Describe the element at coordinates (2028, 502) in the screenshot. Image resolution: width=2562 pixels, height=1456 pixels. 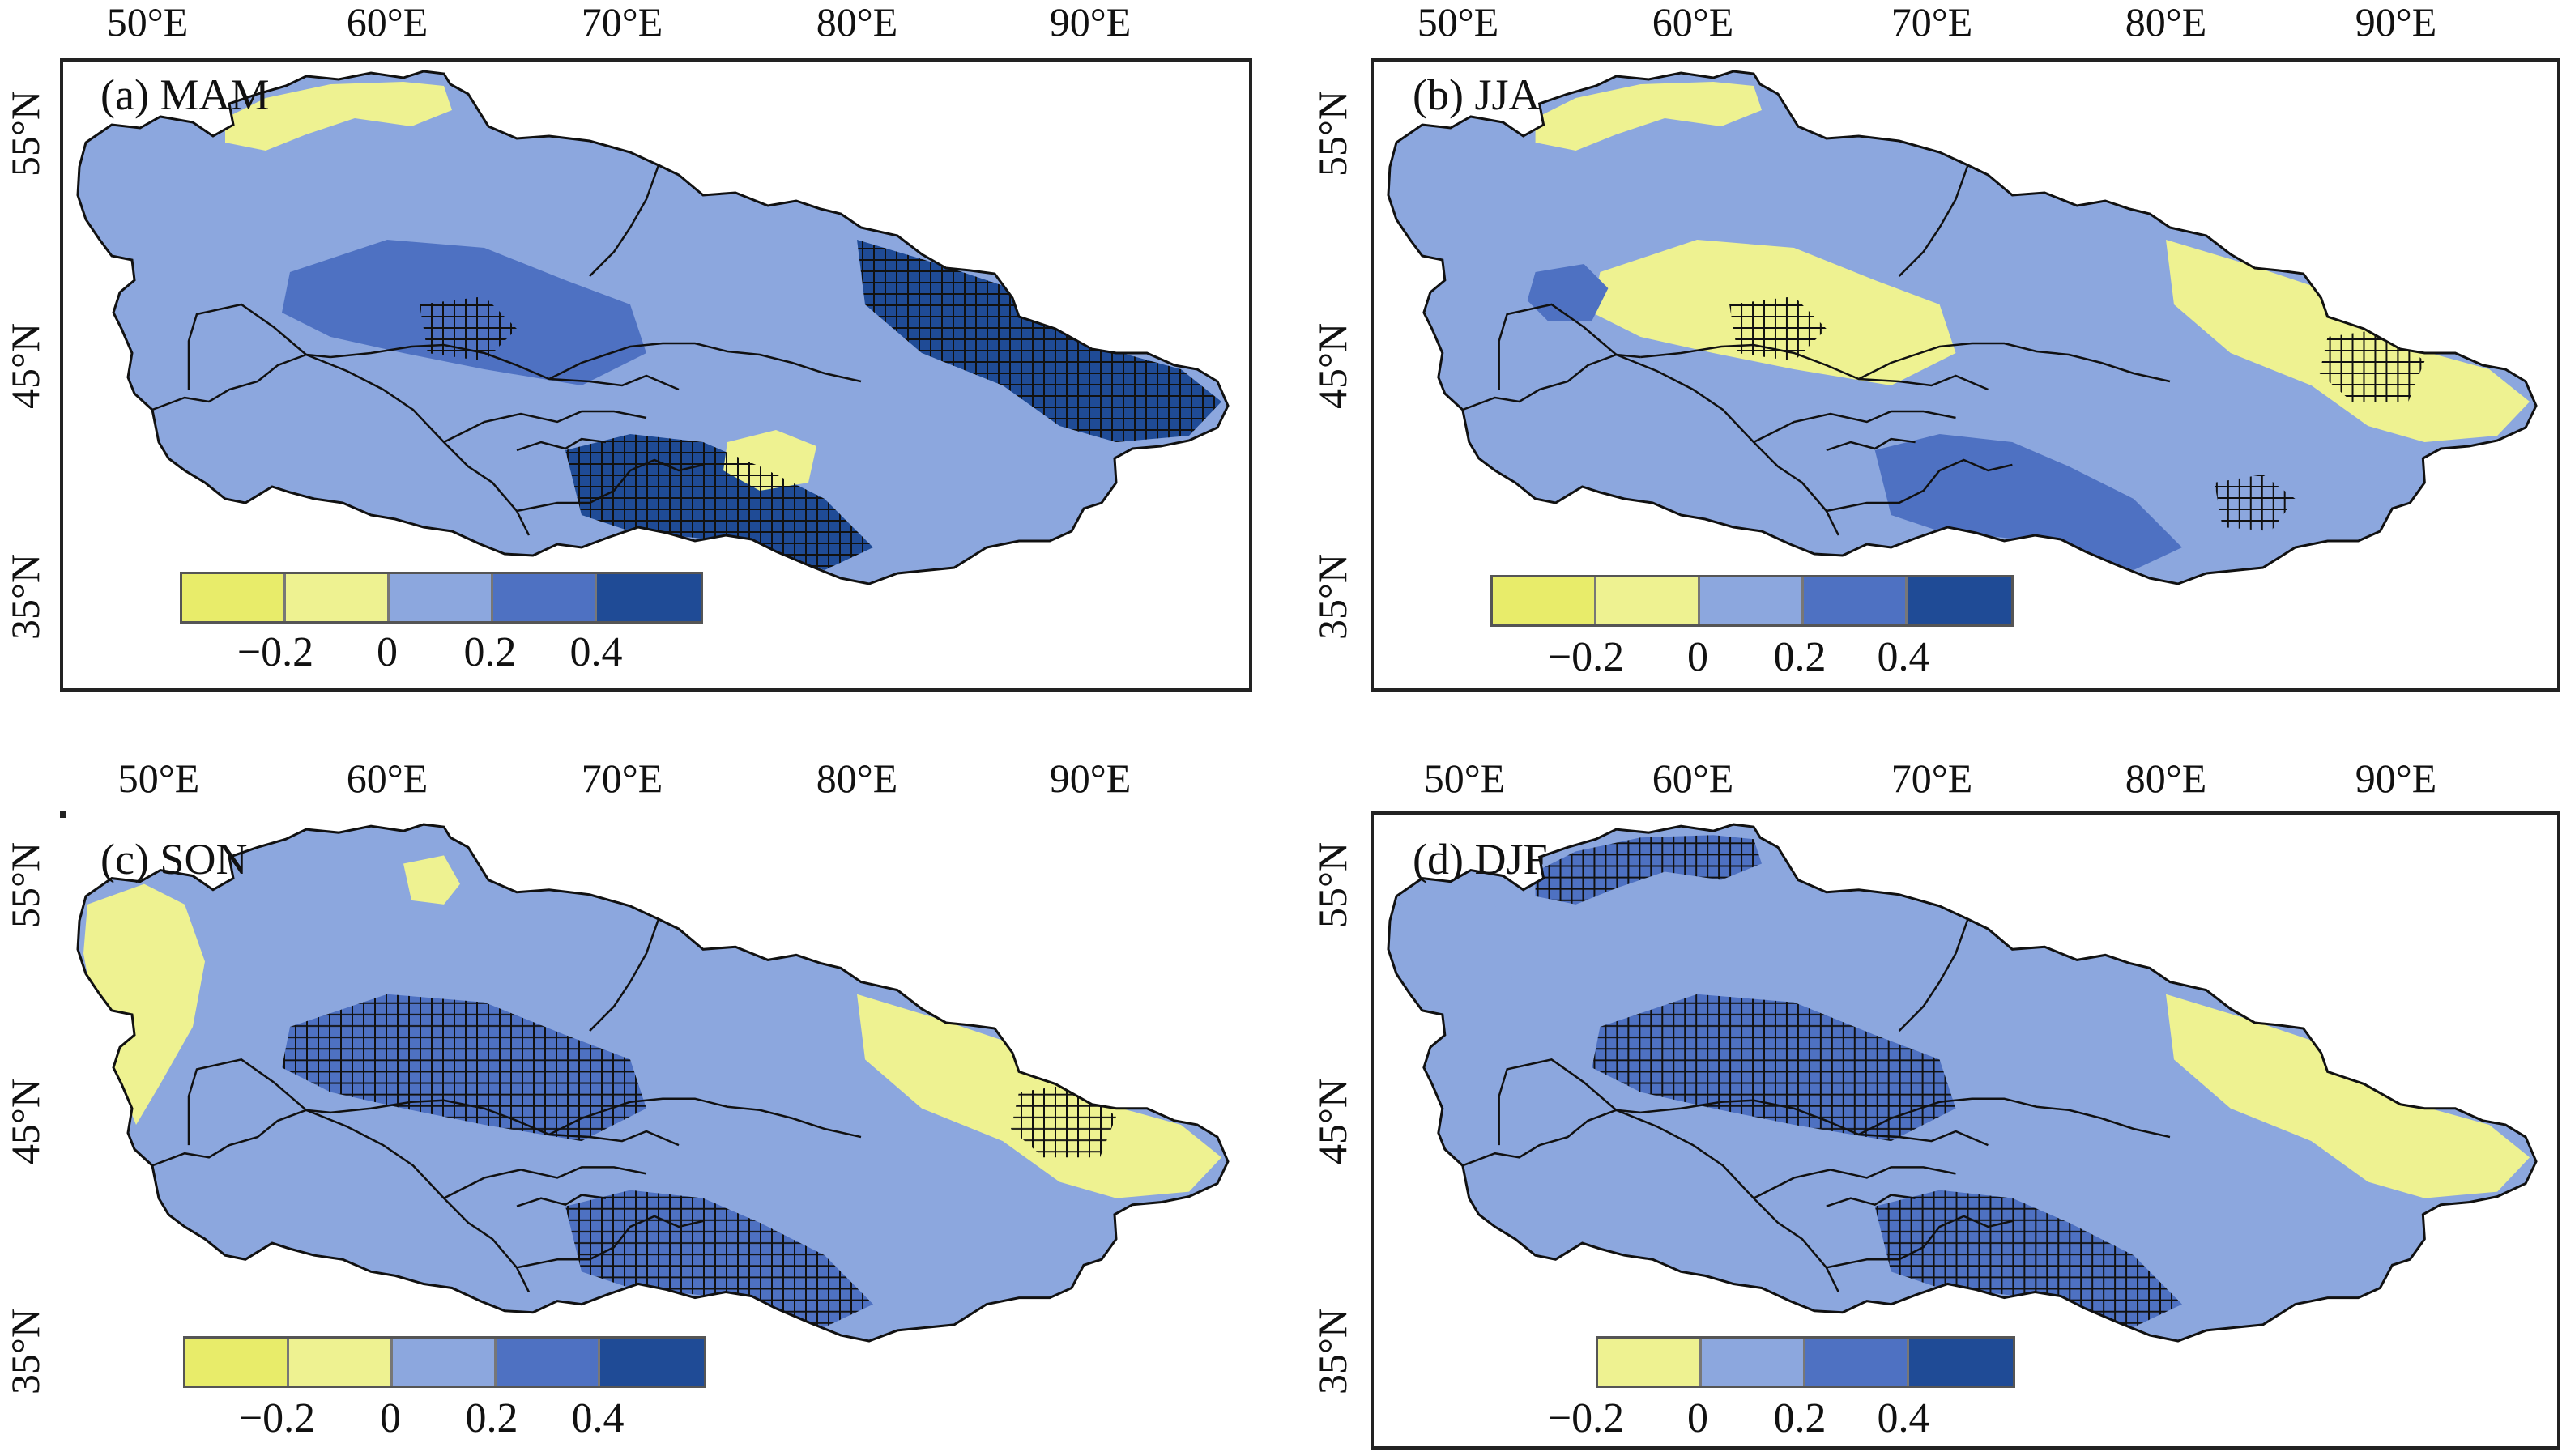
I see `patch-south` at that location.